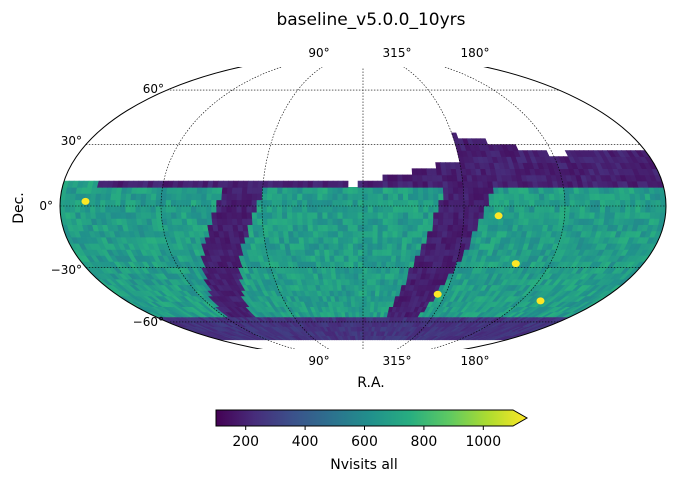  What do you see at coordinates (363, 465) in the screenshot?
I see `colorbar-label: Nvisits all` at bounding box center [363, 465].